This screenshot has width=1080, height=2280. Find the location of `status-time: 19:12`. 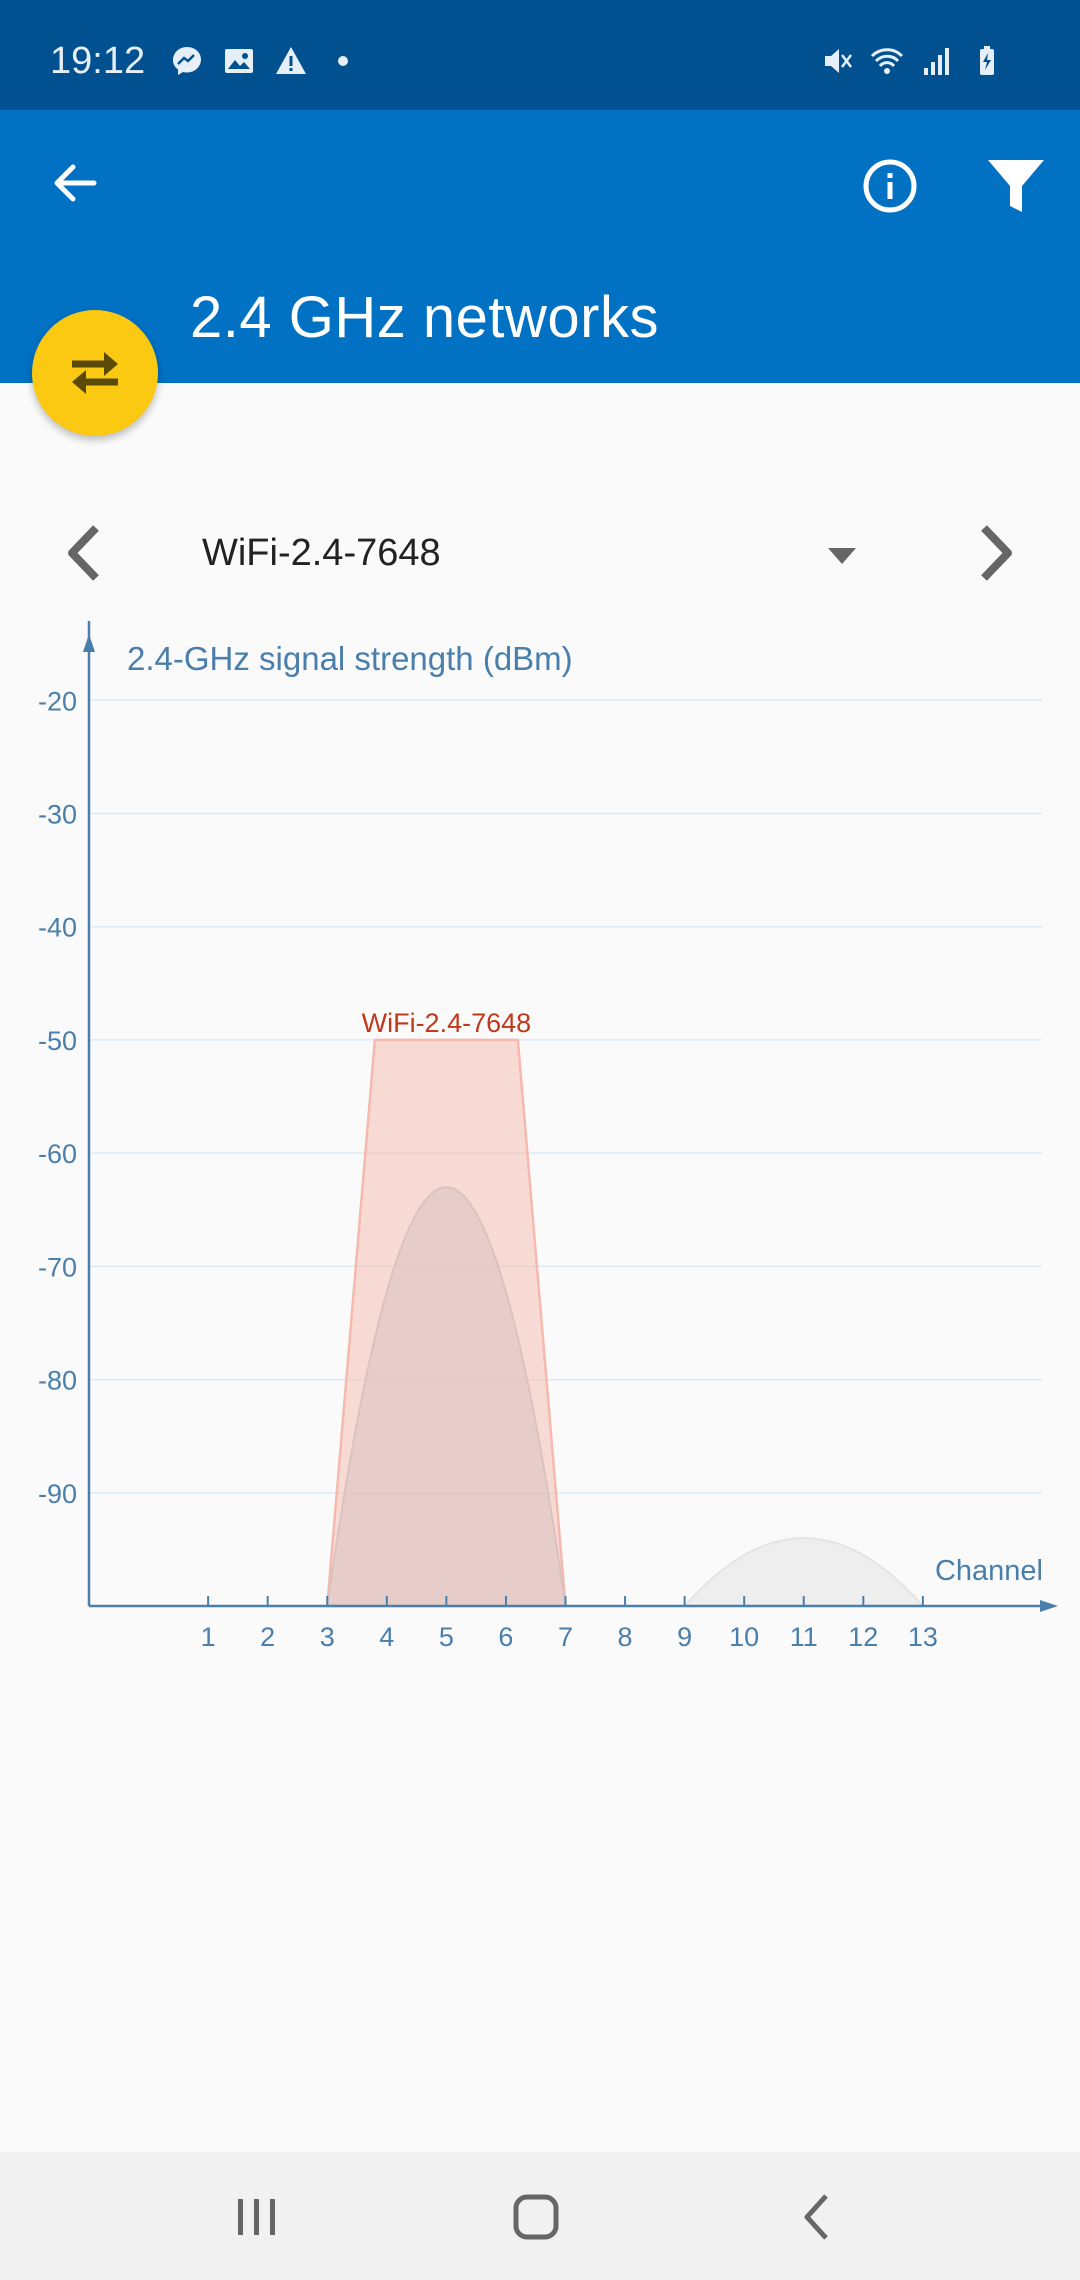

status-time: 19:12 is located at coordinates (98, 61).